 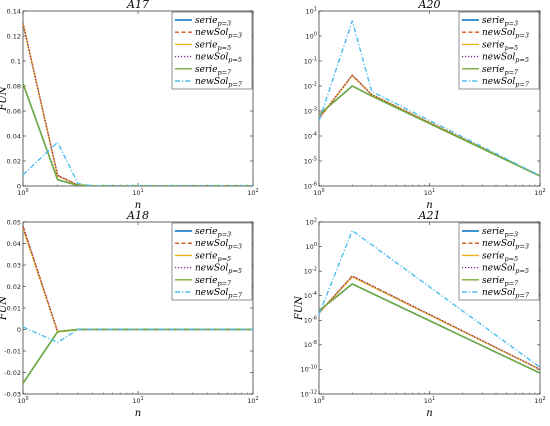 What do you see at coordinates (137, 5) in the screenshot?
I see `chart-title: A17` at bounding box center [137, 5].